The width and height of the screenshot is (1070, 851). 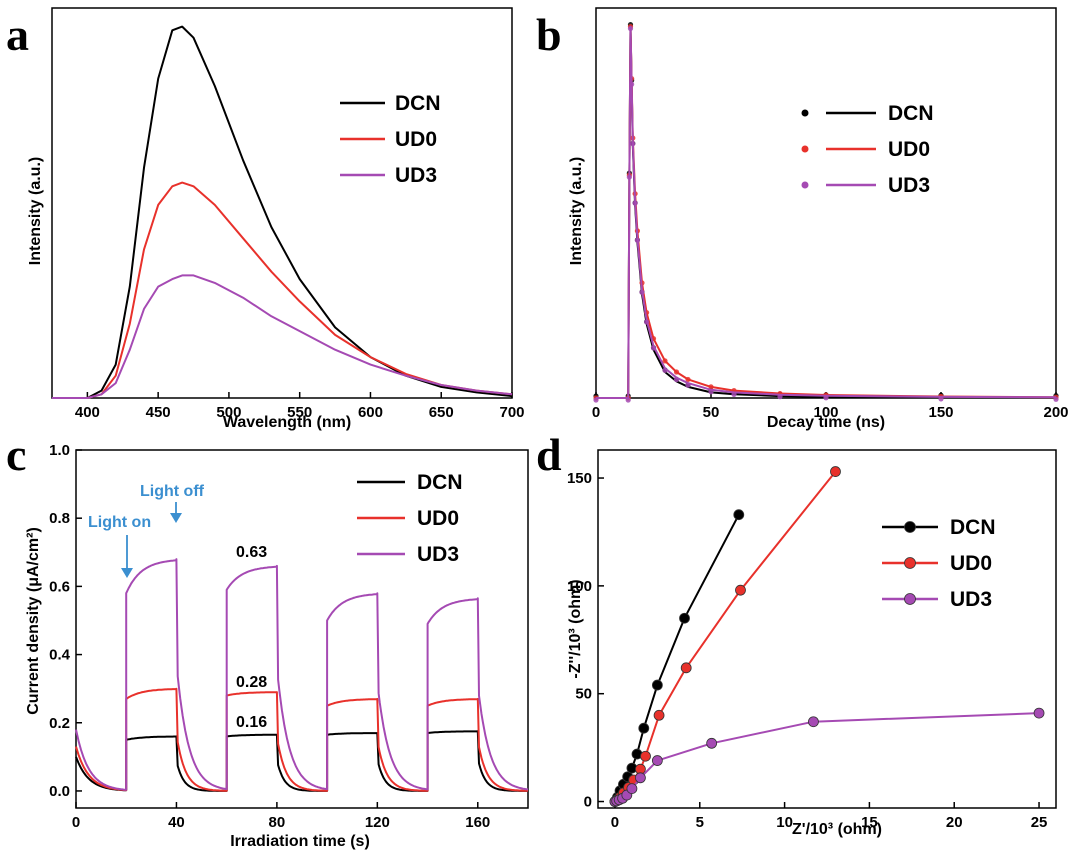 What do you see at coordinates (176, 822) in the screenshot?
I see `panel-c-xtick-label: 40` at bounding box center [176, 822].